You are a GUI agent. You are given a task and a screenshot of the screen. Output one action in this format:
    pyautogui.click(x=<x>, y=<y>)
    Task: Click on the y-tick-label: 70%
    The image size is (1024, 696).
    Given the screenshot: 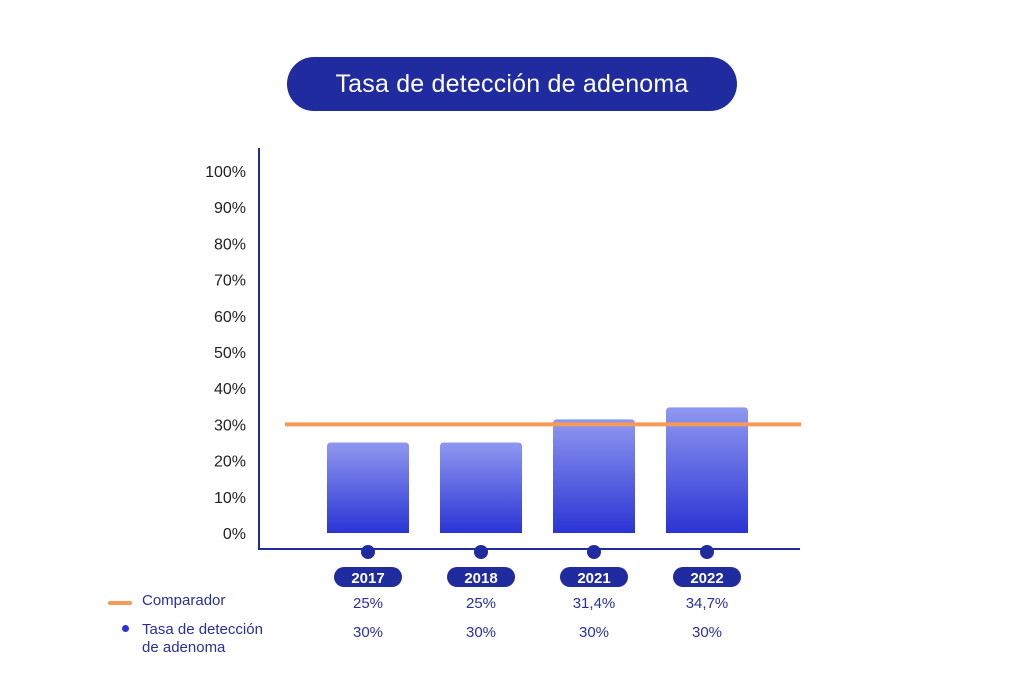 What is the action you would take?
    pyautogui.click(x=230, y=281)
    